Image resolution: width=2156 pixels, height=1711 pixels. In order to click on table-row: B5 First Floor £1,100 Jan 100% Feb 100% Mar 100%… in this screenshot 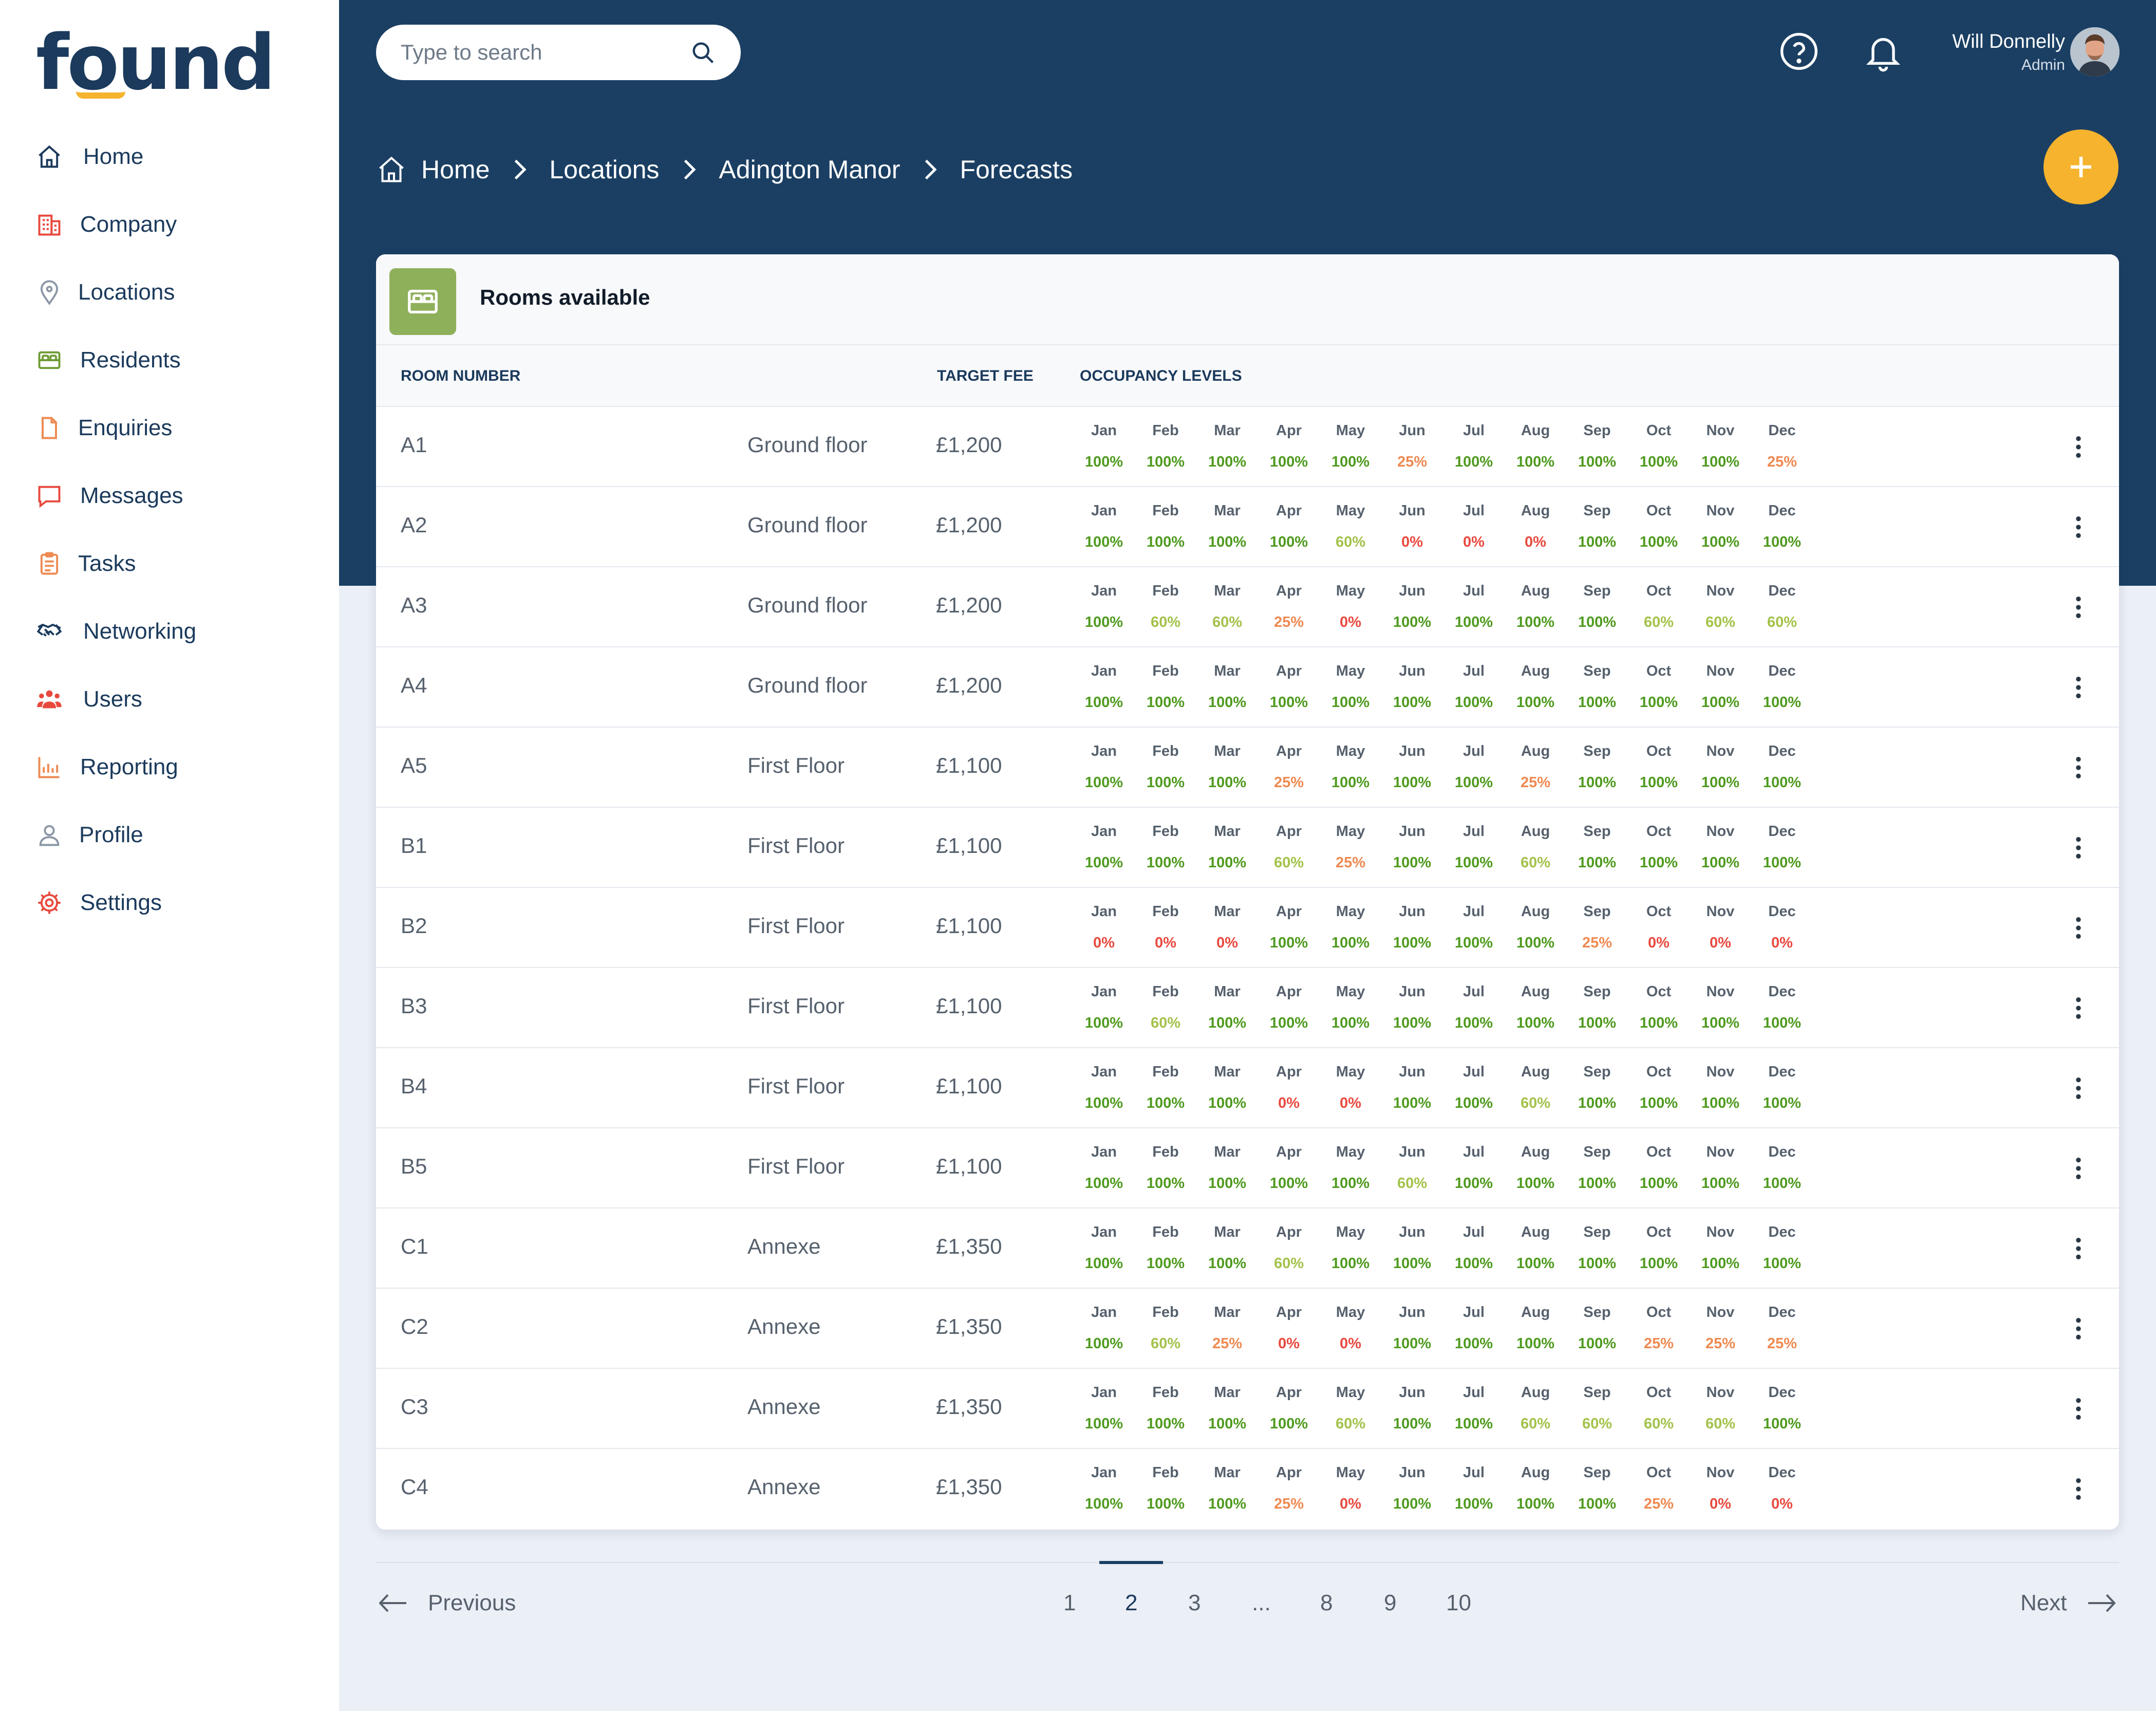, I will do `click(1247, 1168)`.